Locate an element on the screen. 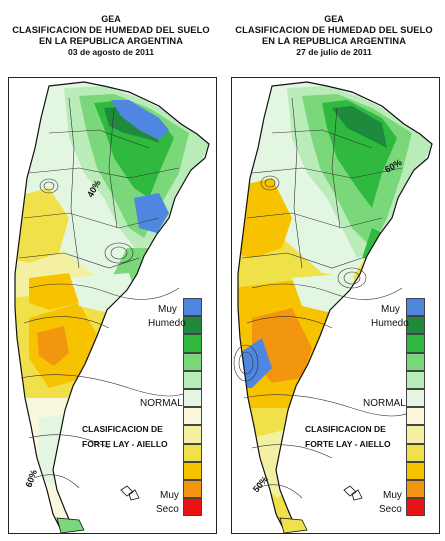 The height and width of the screenshot is (541, 445). map-date: 03 de agosto de 2011 is located at coordinates (111, 52).